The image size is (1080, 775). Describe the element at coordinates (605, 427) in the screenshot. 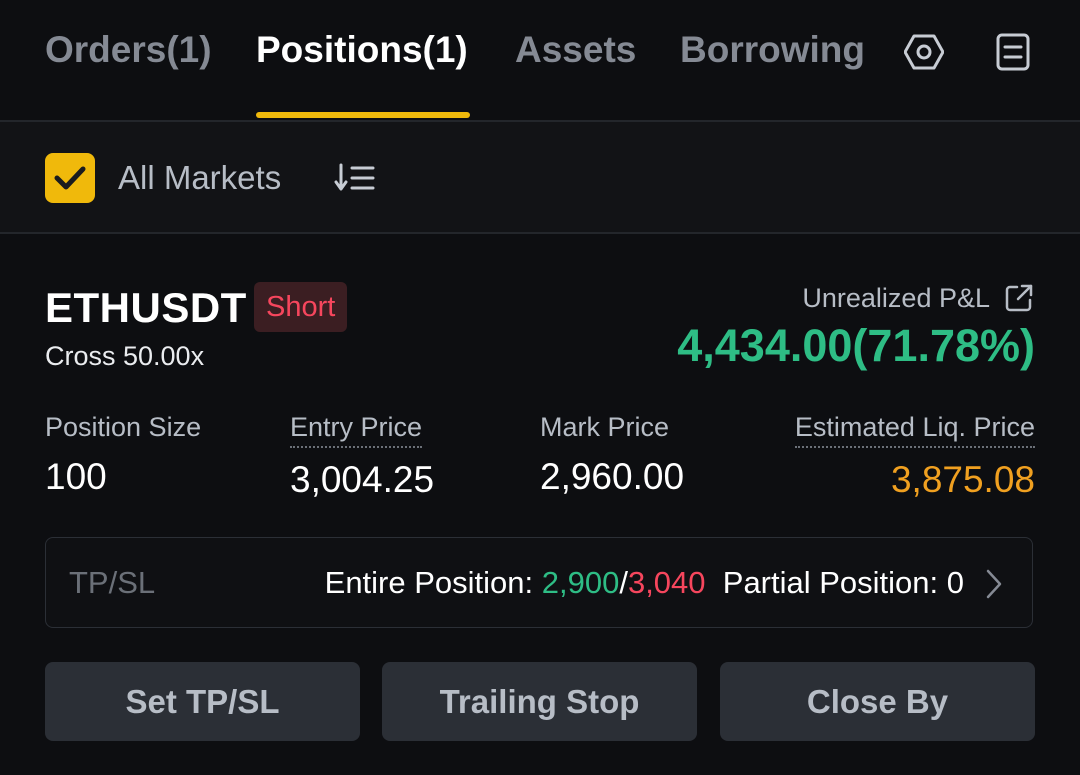

I see `mark-price-label: Mark Price` at that location.